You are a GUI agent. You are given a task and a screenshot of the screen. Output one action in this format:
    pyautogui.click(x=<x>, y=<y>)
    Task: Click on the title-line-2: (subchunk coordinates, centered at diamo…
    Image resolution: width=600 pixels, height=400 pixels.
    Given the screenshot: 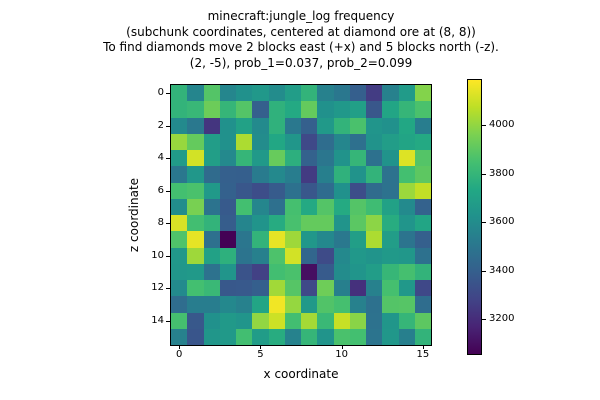 What is the action you would take?
    pyautogui.click(x=301, y=31)
    